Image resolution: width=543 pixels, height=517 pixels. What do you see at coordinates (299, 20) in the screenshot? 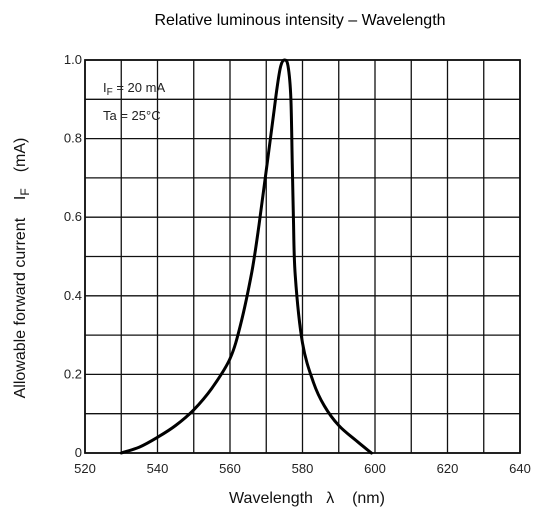
I see `chart-title: Relative luminous intensity – Wavelength` at bounding box center [299, 20].